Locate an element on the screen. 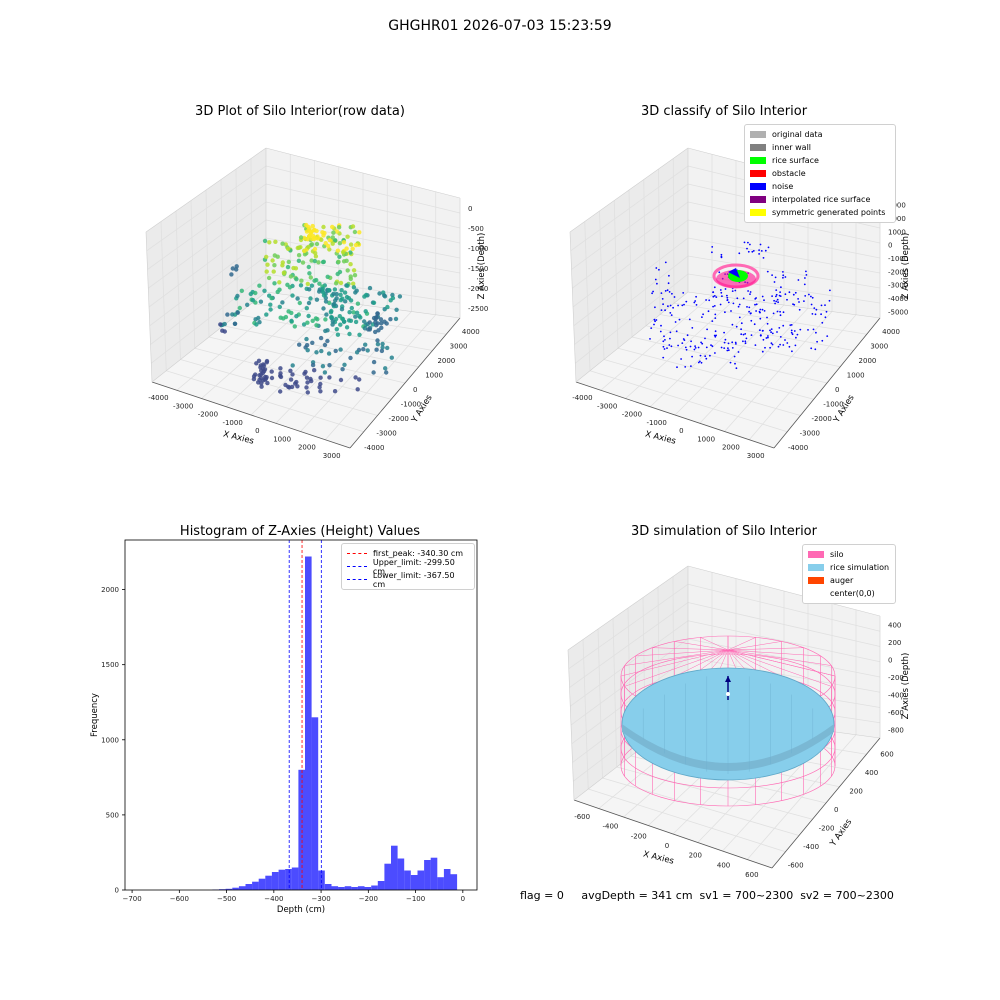 This screenshot has height=1000, width=1000. legend-item: obstacle is located at coordinates (820, 173).